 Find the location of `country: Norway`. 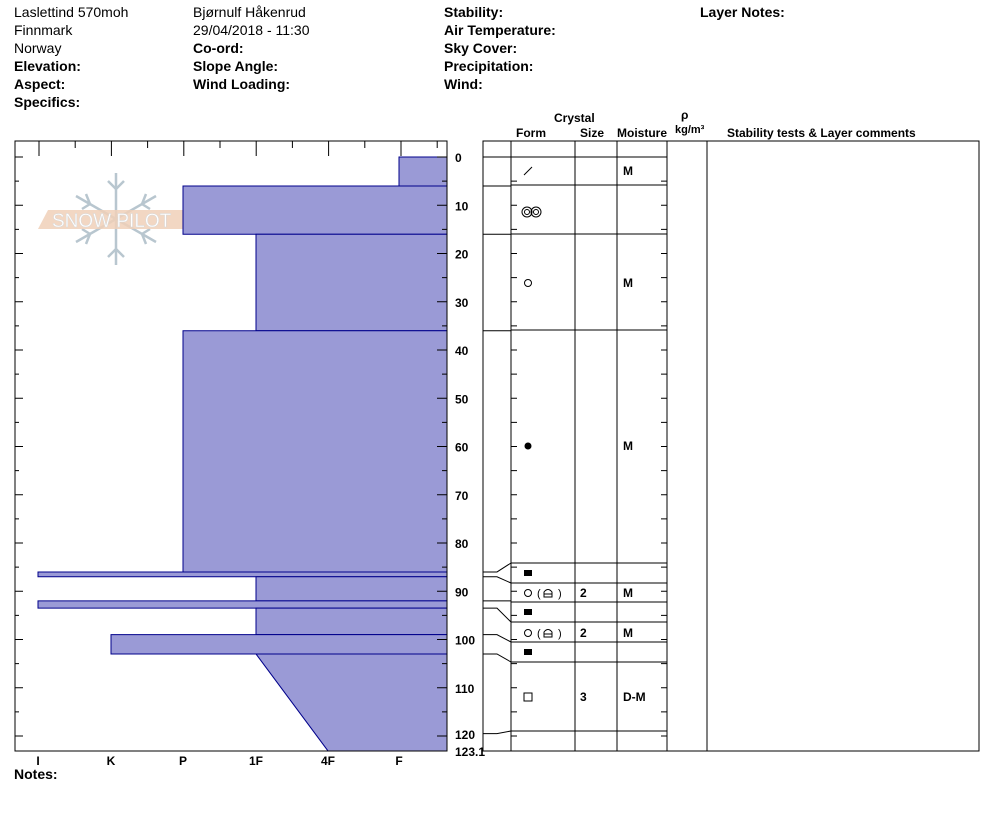

country: Norway is located at coordinates (38, 48).